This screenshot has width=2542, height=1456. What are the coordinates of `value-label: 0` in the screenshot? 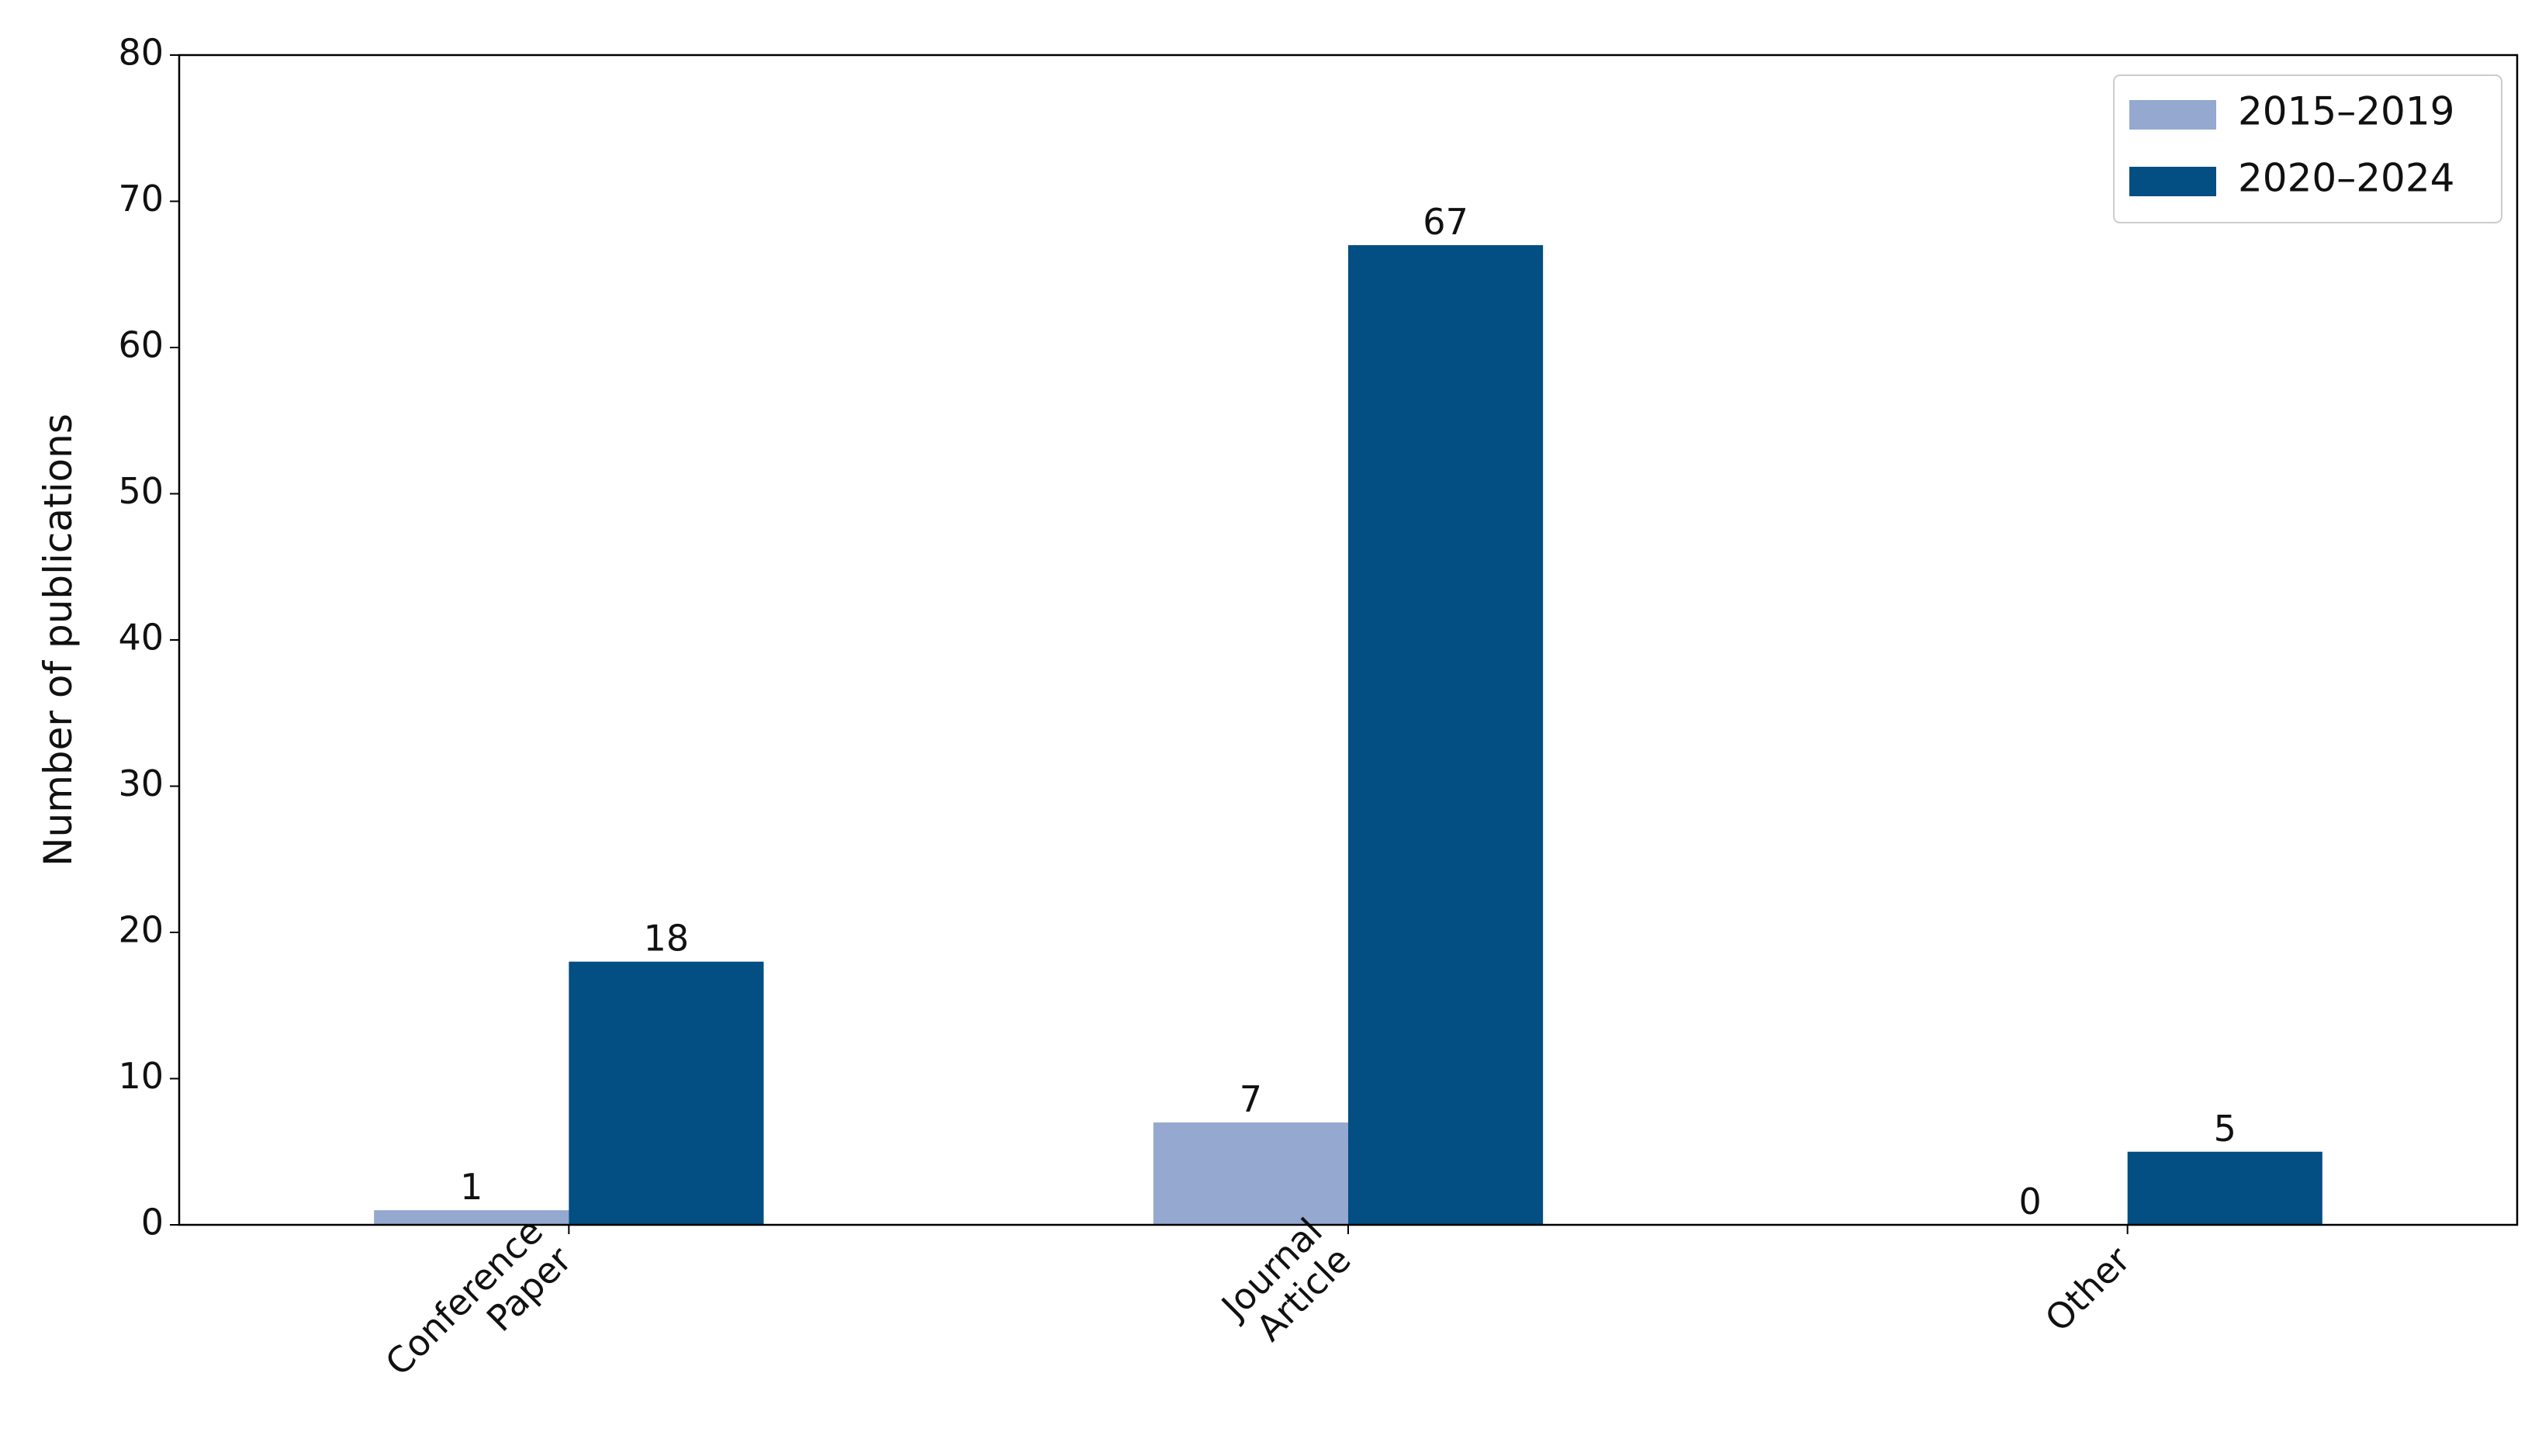 It's located at (2029, 1202).